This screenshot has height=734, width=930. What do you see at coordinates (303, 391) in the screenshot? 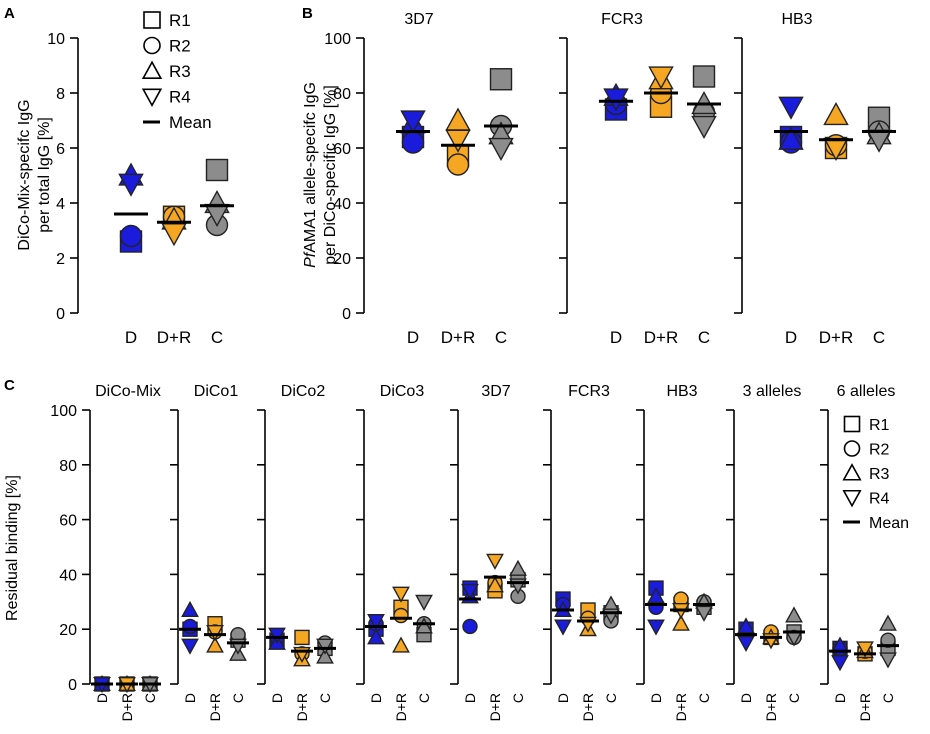
I see `subplot-title-c-2: DiCo2` at bounding box center [303, 391].